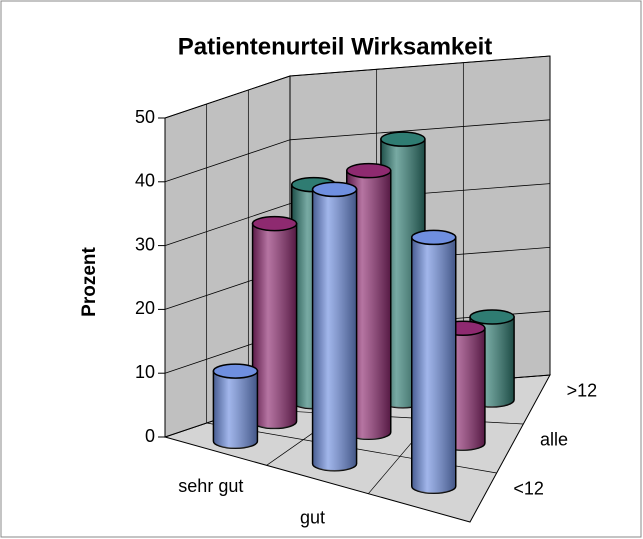 The image size is (643, 539). Describe the element at coordinates (335, 46) in the screenshot. I see `chart-title: Patientenurteil Wirksamkeit` at that location.